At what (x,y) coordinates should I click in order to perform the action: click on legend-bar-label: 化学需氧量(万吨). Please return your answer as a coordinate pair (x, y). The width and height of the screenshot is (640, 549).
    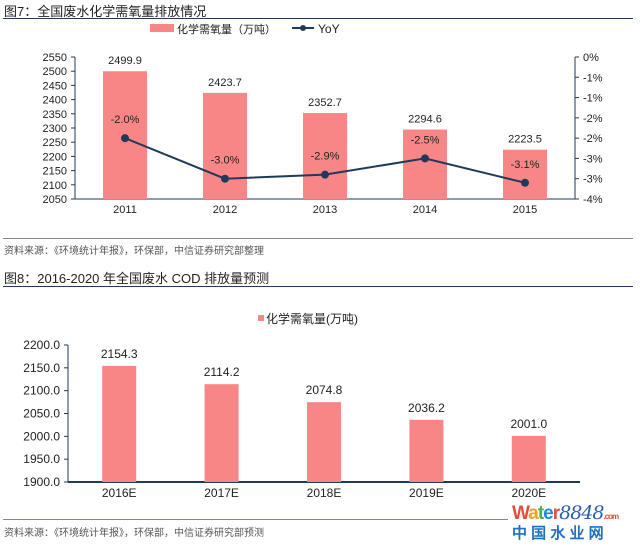
    Looking at the image, I should click on (312, 318).